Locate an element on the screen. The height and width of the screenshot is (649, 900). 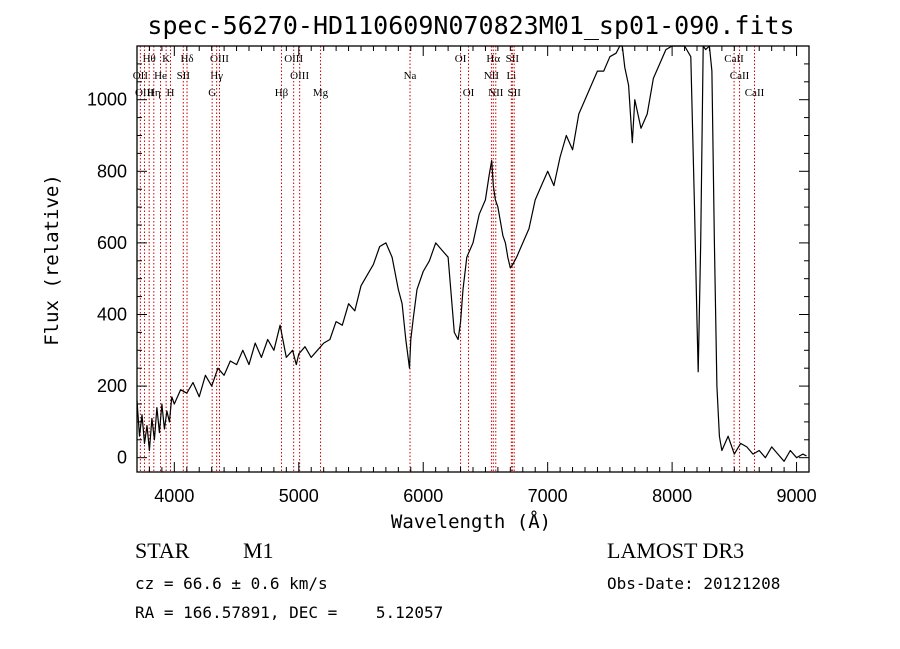
x-tick-label: 4000 is located at coordinates (174, 496).